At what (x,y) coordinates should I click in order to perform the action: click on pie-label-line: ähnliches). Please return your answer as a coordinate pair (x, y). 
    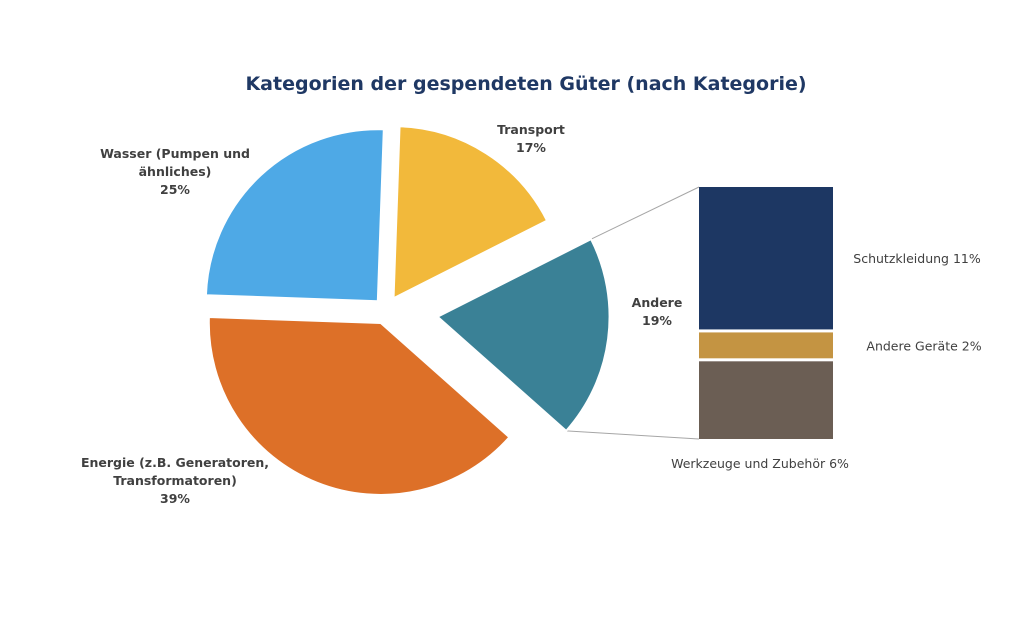
    Looking at the image, I should click on (175, 171).